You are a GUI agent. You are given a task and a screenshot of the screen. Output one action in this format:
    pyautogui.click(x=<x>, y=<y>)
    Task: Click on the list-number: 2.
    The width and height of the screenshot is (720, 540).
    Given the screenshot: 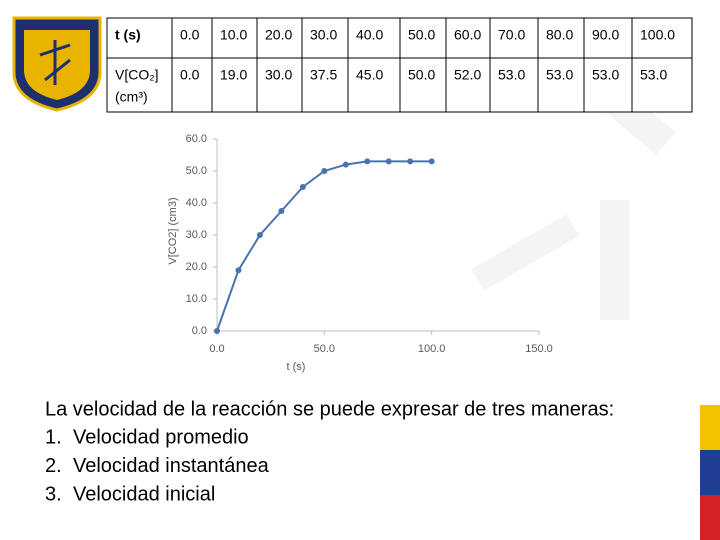 What is the action you would take?
    pyautogui.click(x=53, y=466)
    